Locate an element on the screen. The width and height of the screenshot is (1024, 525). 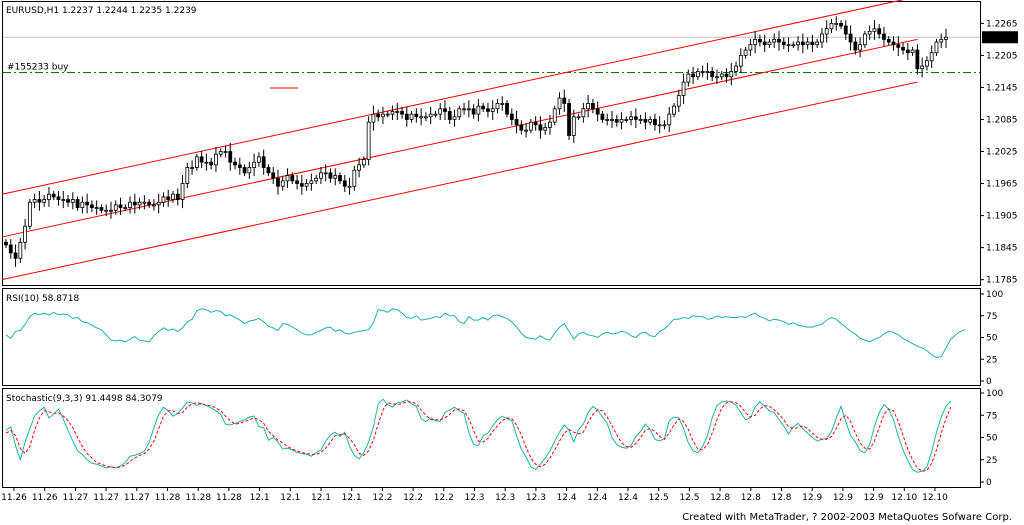
price-tick-label: 1.2145 is located at coordinates (1002, 88).